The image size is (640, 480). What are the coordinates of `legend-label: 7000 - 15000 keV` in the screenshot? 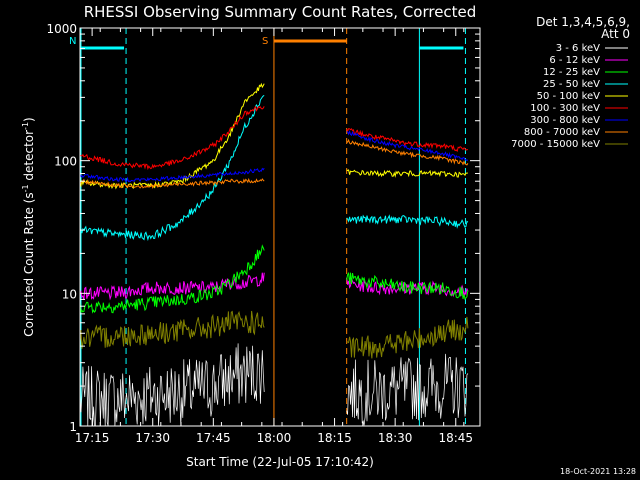 It's located at (555, 144).